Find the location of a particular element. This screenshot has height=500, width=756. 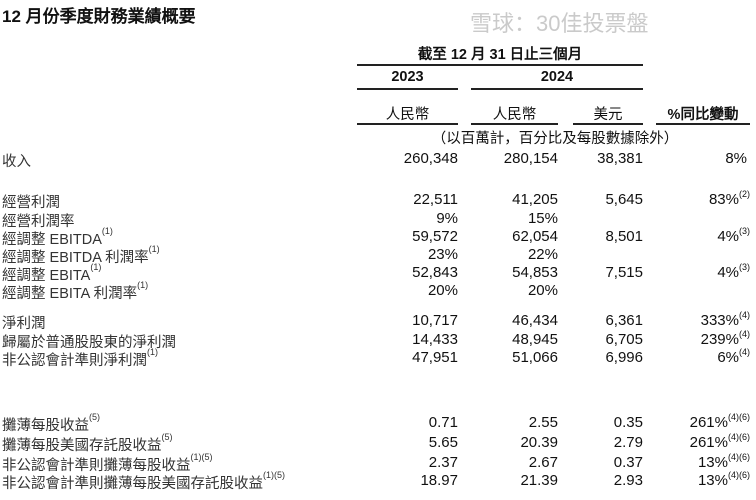

label-text: 歸屬於普通股股東的淨利潤 is located at coordinates (89, 343).